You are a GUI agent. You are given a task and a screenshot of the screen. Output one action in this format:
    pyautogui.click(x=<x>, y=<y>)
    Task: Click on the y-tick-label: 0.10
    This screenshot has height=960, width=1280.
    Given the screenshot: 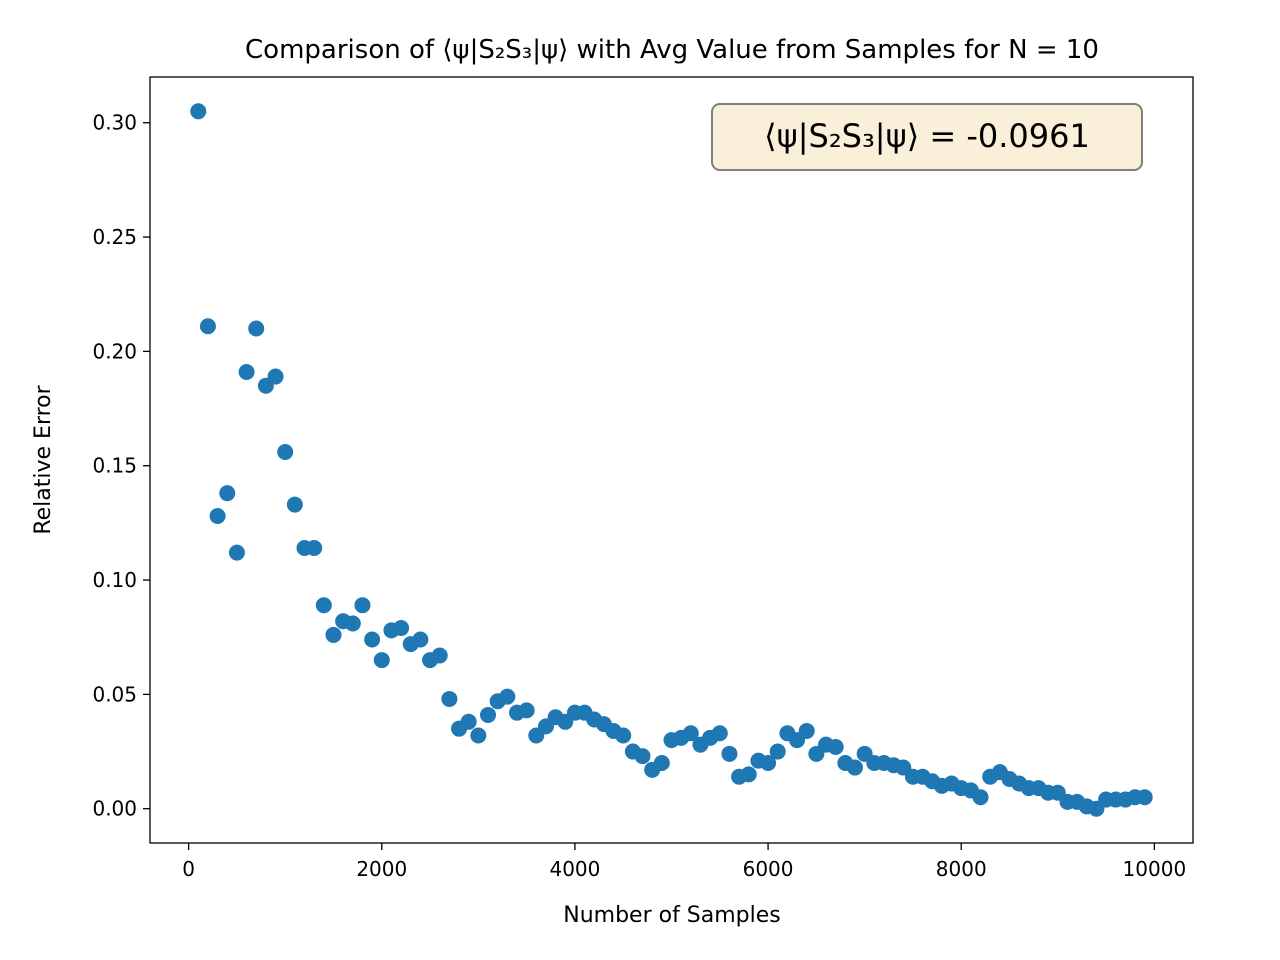 What is the action you would take?
    pyautogui.click(x=114, y=580)
    